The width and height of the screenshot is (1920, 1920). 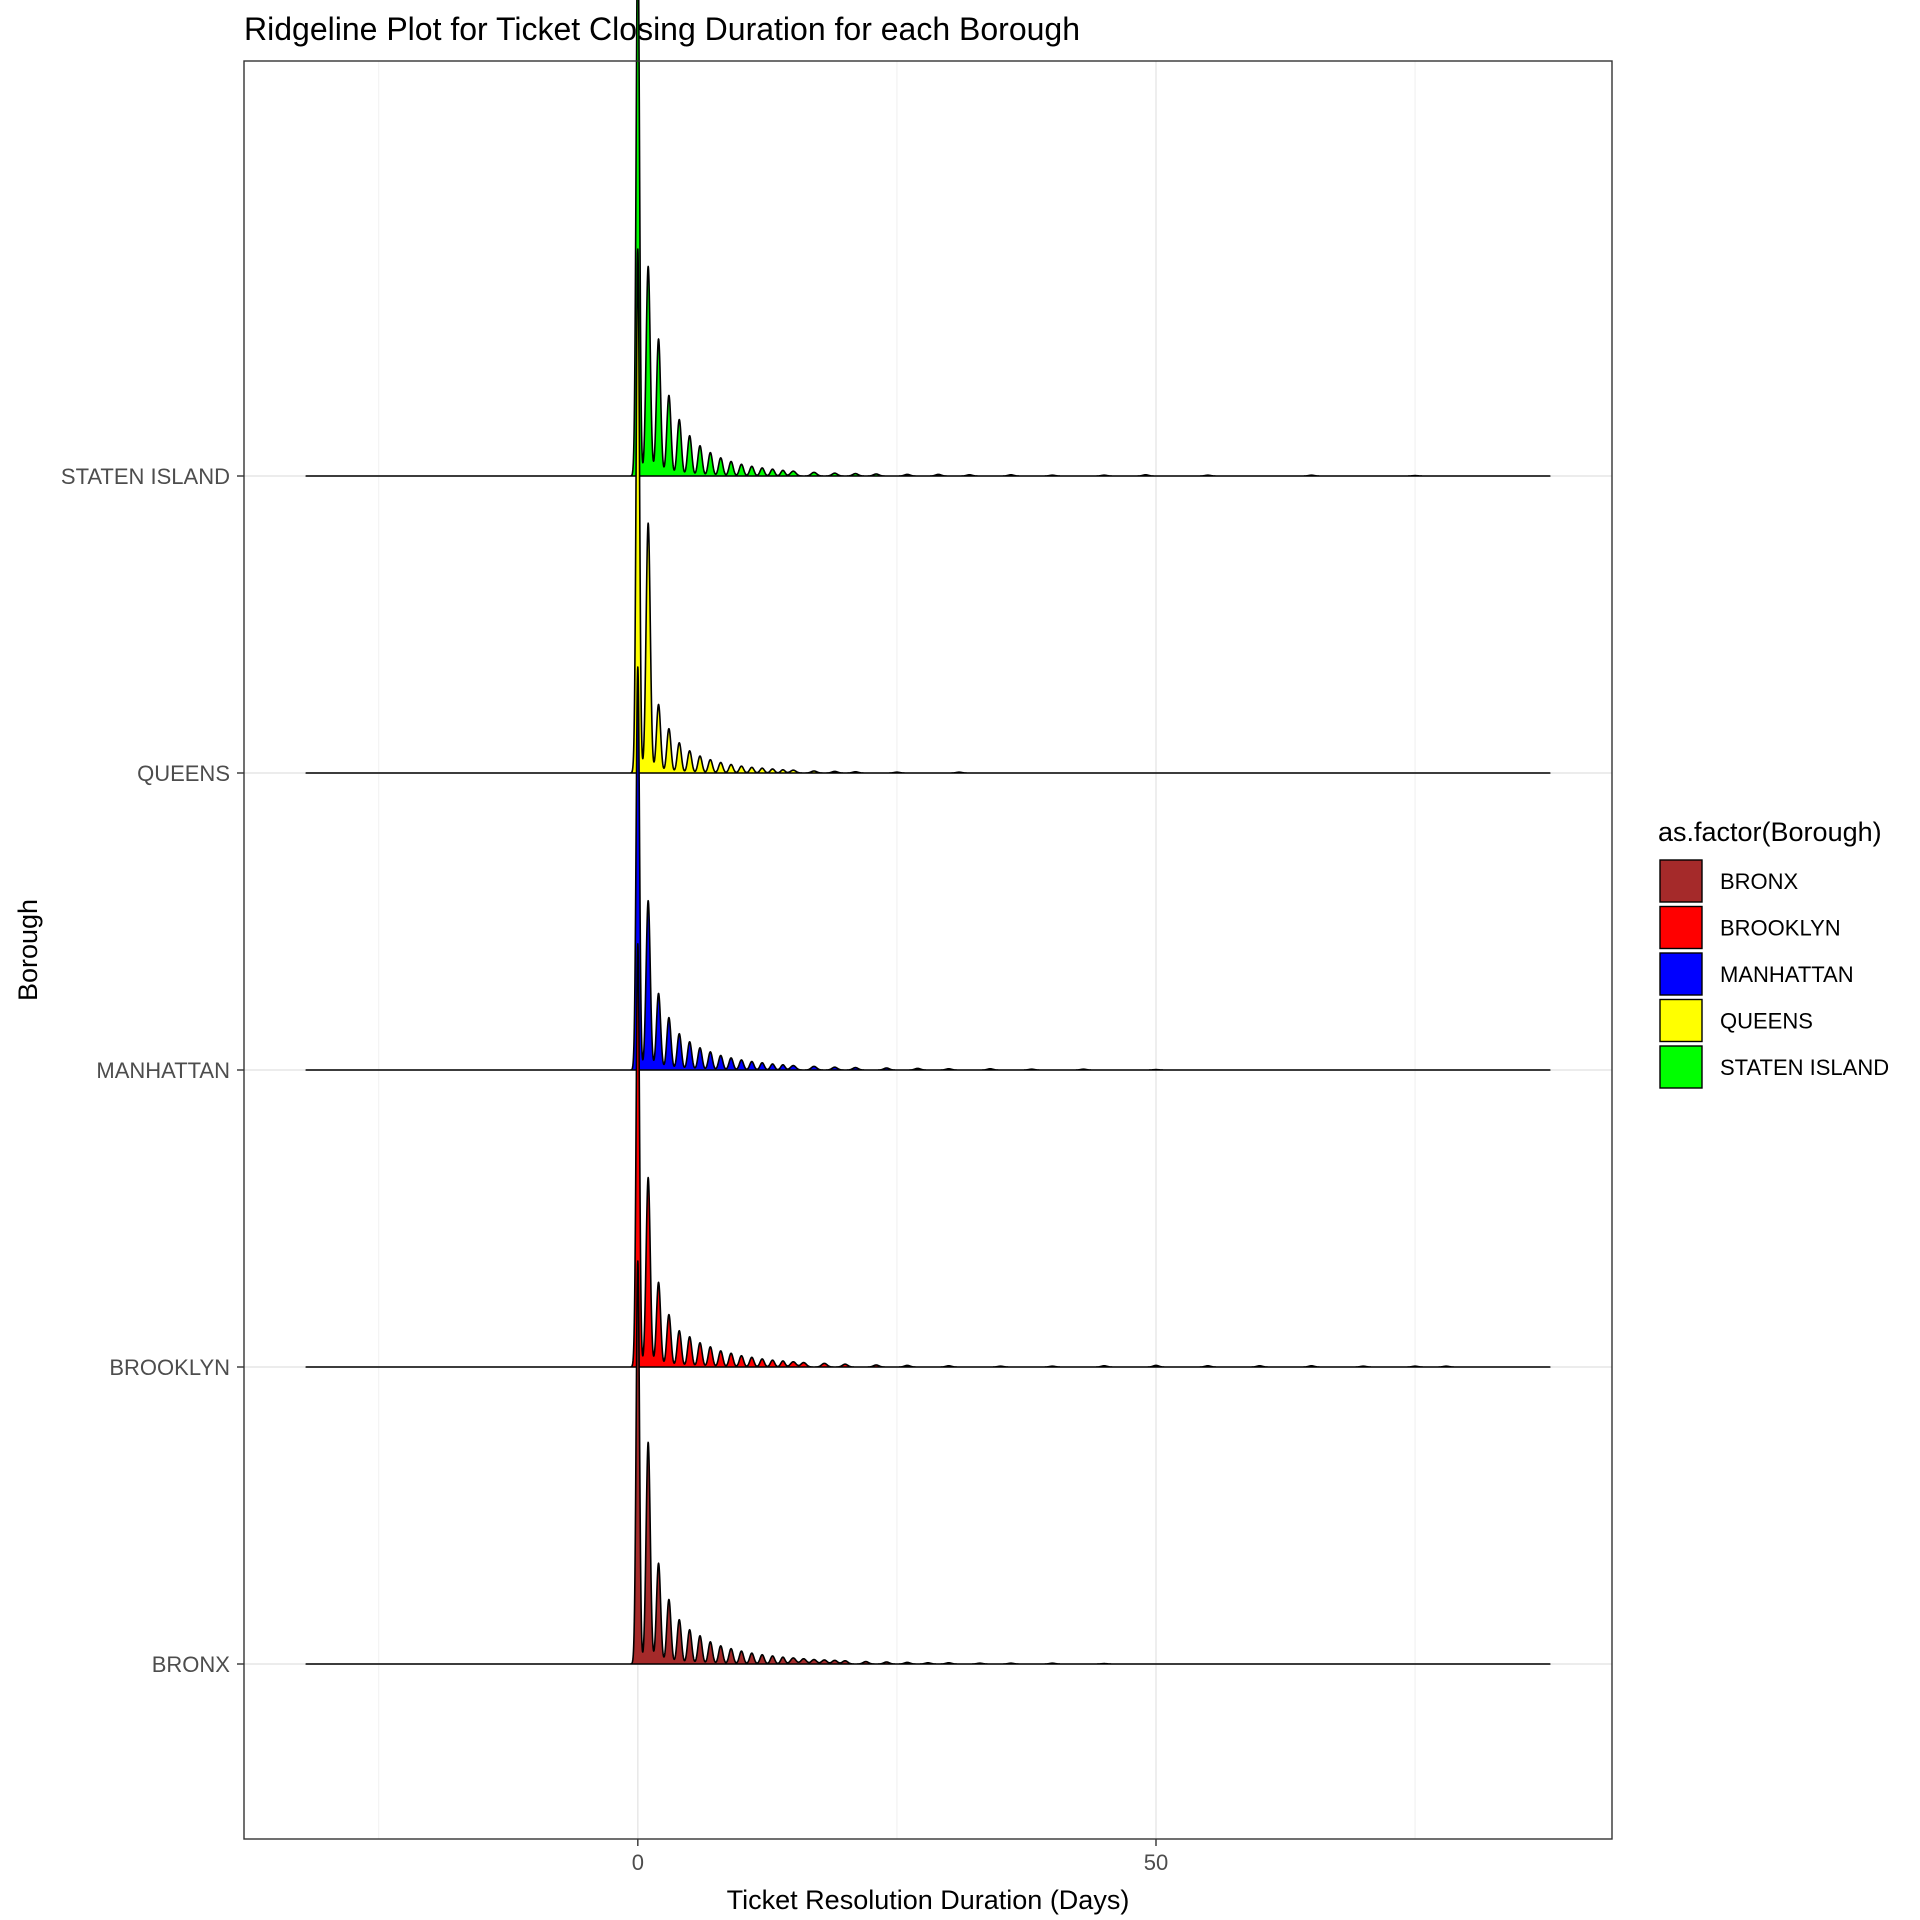 What do you see at coordinates (1681, 881) in the screenshot?
I see `legend-swatch-bronx` at bounding box center [1681, 881].